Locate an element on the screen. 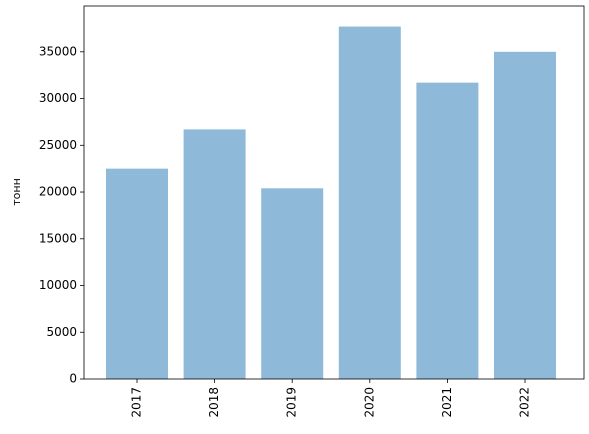 The height and width of the screenshot is (434, 589). y-tick-label: 25000 is located at coordinates (58, 145).